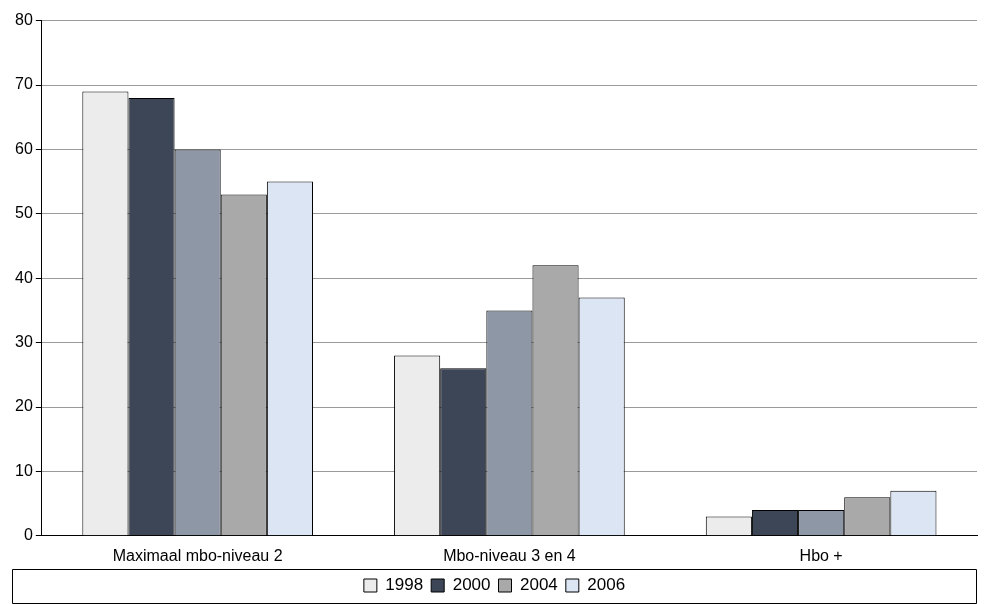  I want to click on x-tick-label: Hbo +, so click(821, 555).